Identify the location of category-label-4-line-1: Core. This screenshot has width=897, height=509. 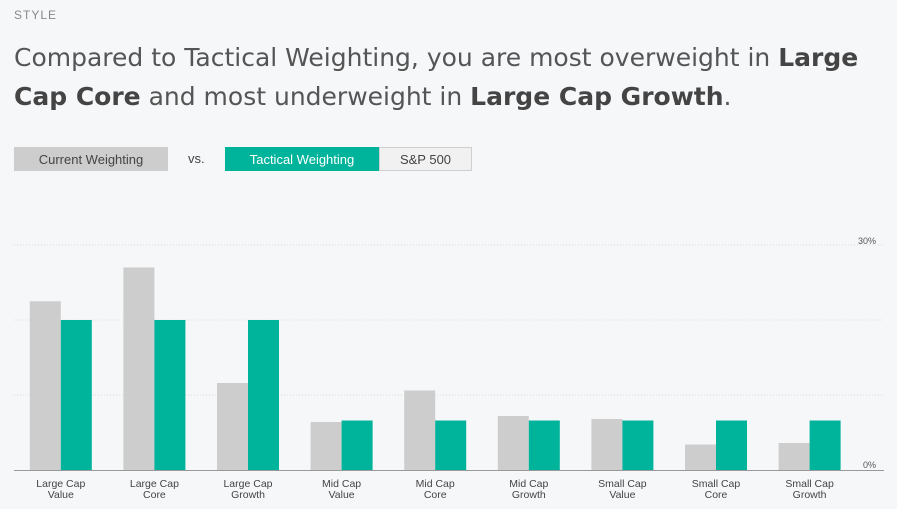
(435, 495).